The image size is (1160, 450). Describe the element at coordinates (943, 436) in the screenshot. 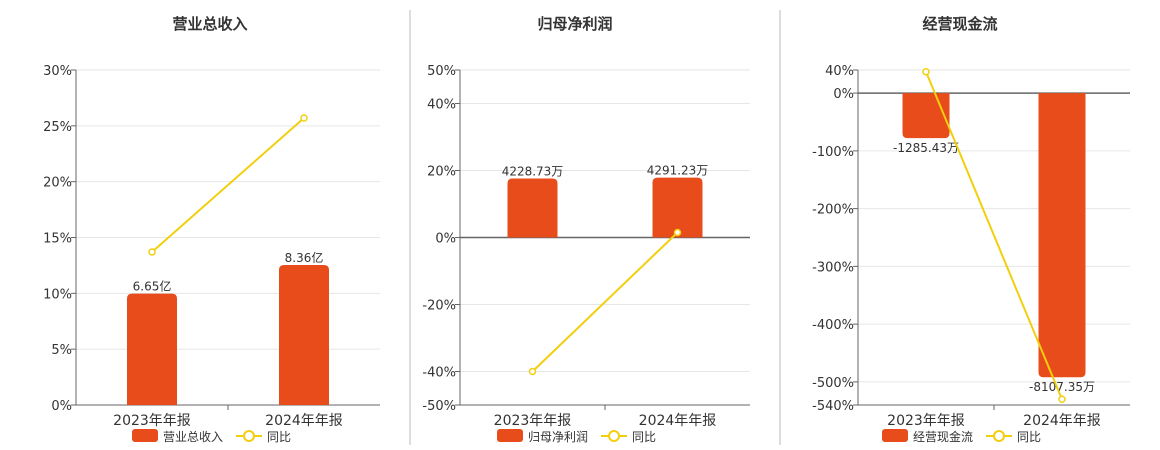

I see `legend-label: 经营现金流` at that location.